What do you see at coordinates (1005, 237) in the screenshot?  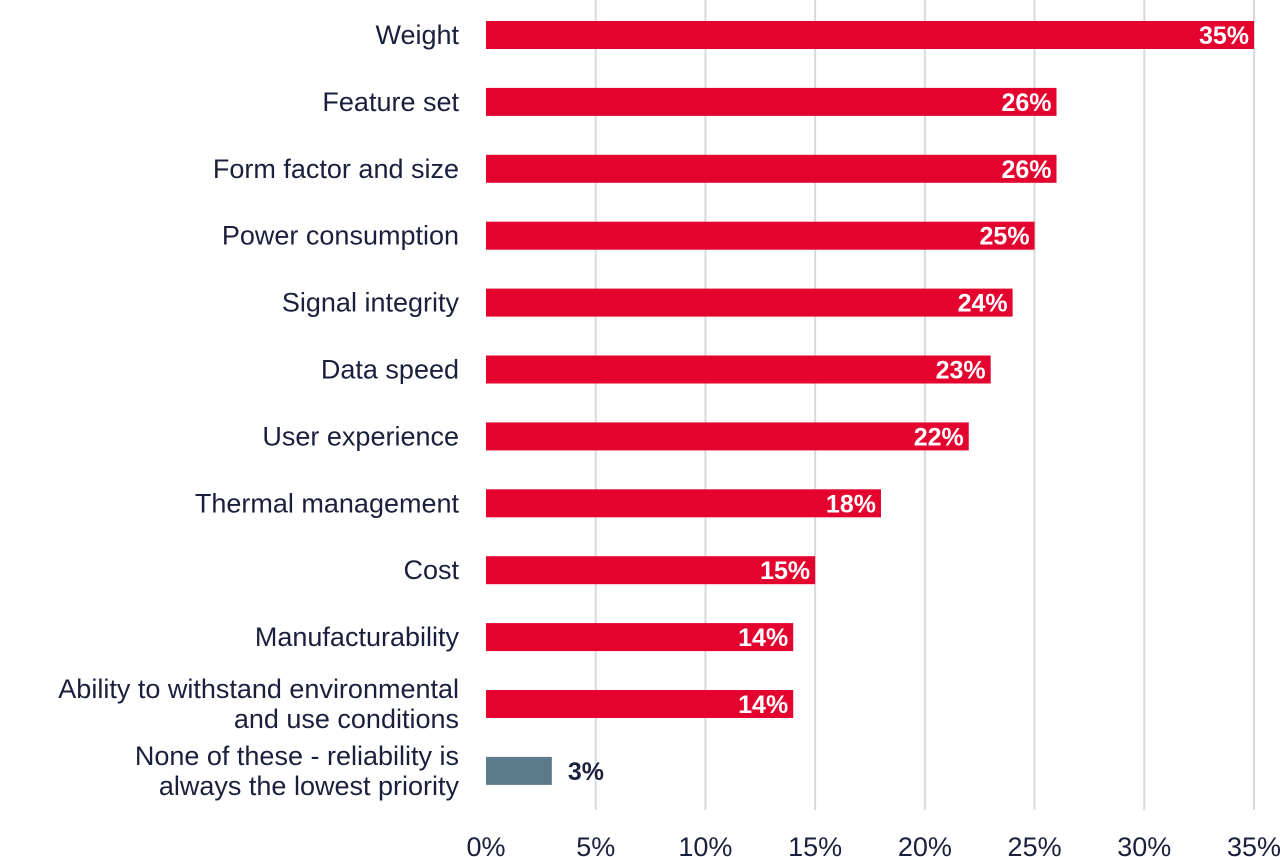 I see `data-label: 25%` at bounding box center [1005, 237].